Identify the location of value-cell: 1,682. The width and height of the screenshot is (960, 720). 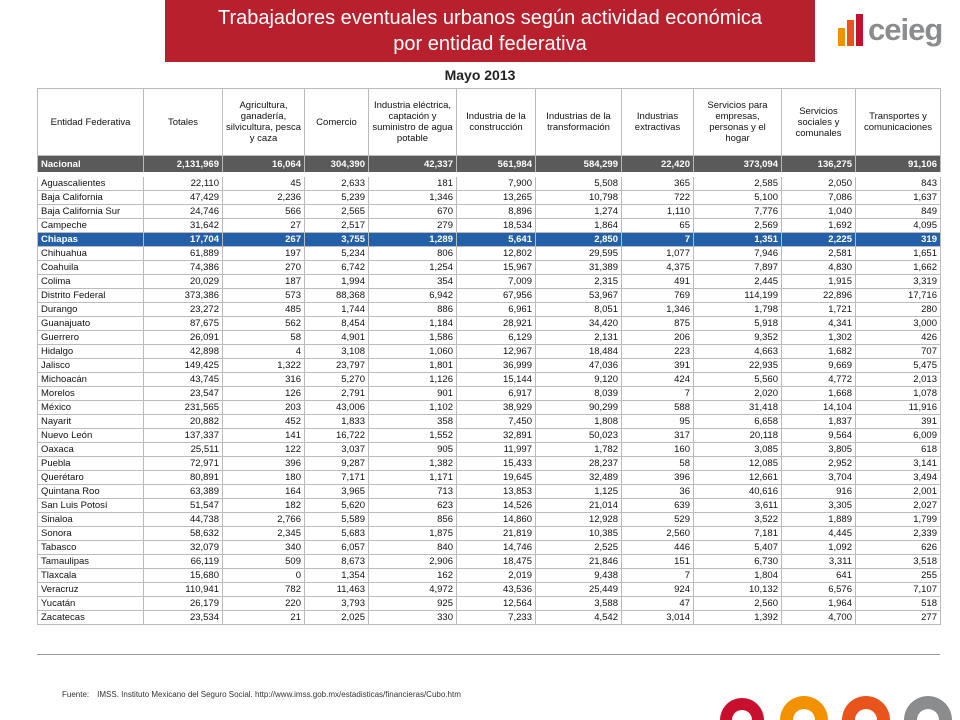
(818, 351).